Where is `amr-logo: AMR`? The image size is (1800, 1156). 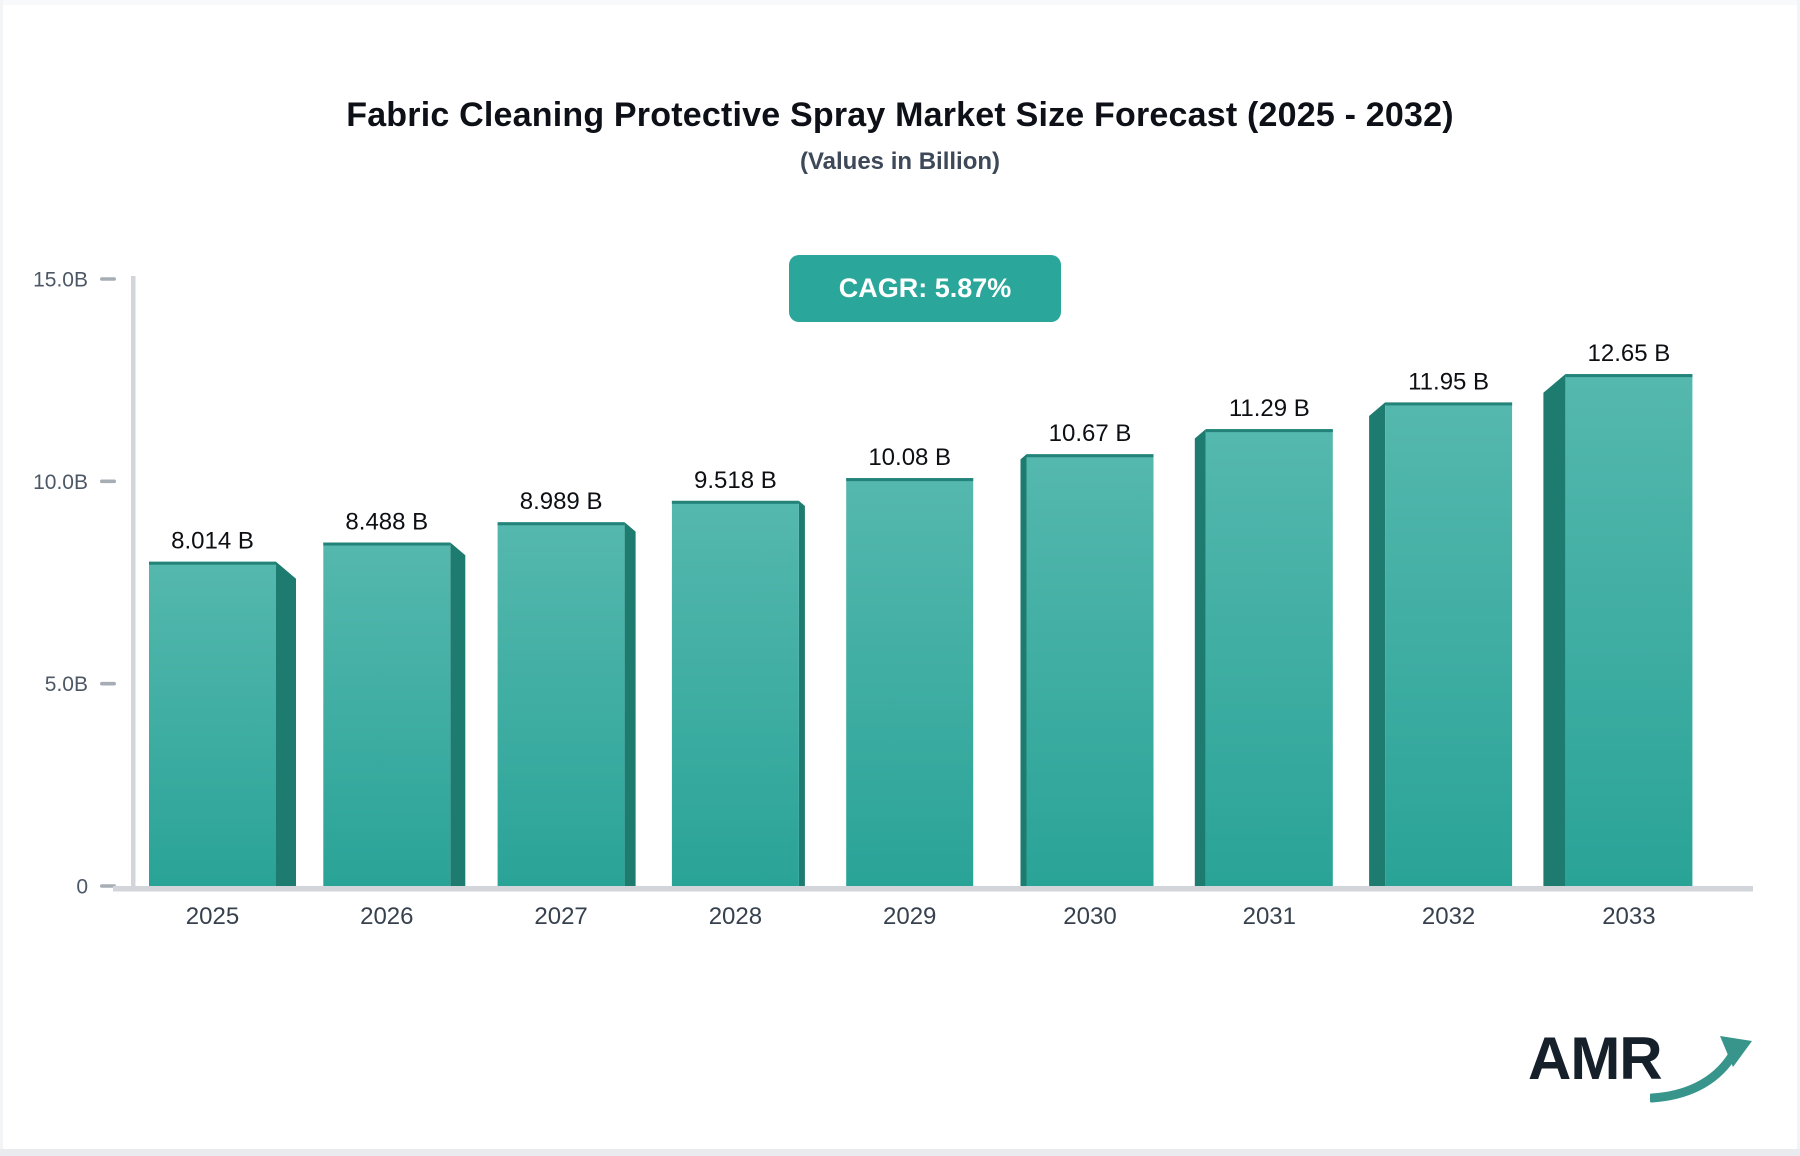 amr-logo: AMR is located at coordinates (1640, 1071).